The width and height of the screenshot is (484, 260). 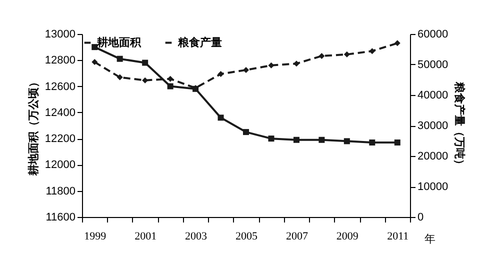 I want to click on y-tick-label: 11600, so click(x=61, y=218).